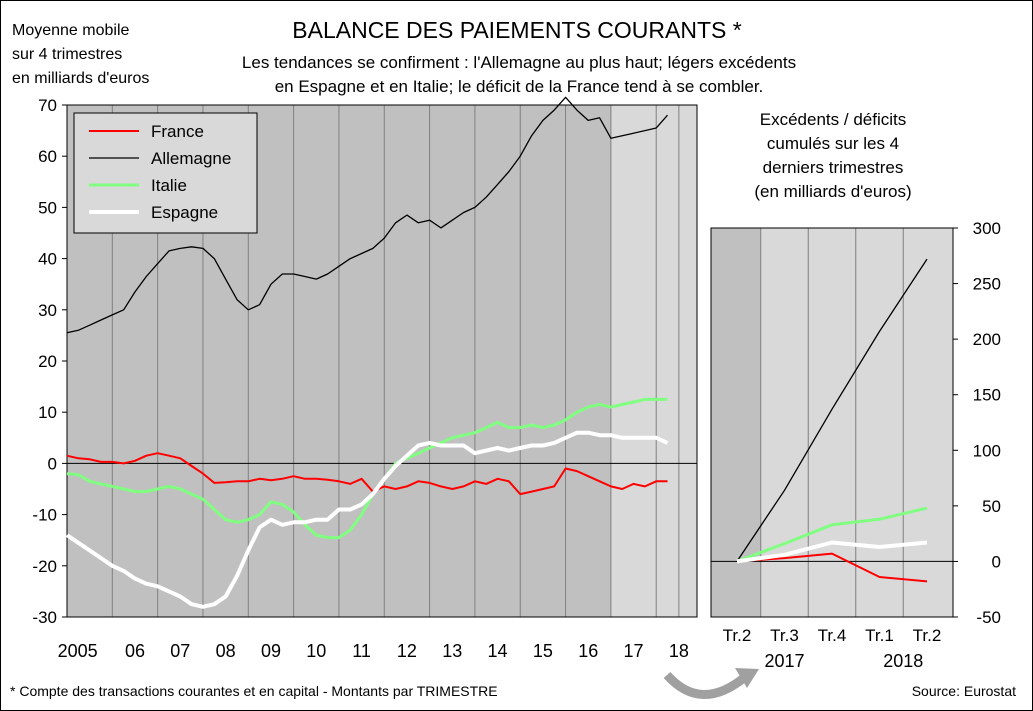  Describe the element at coordinates (271, 651) in the screenshot. I see `main-x-tick-label: 09` at that location.